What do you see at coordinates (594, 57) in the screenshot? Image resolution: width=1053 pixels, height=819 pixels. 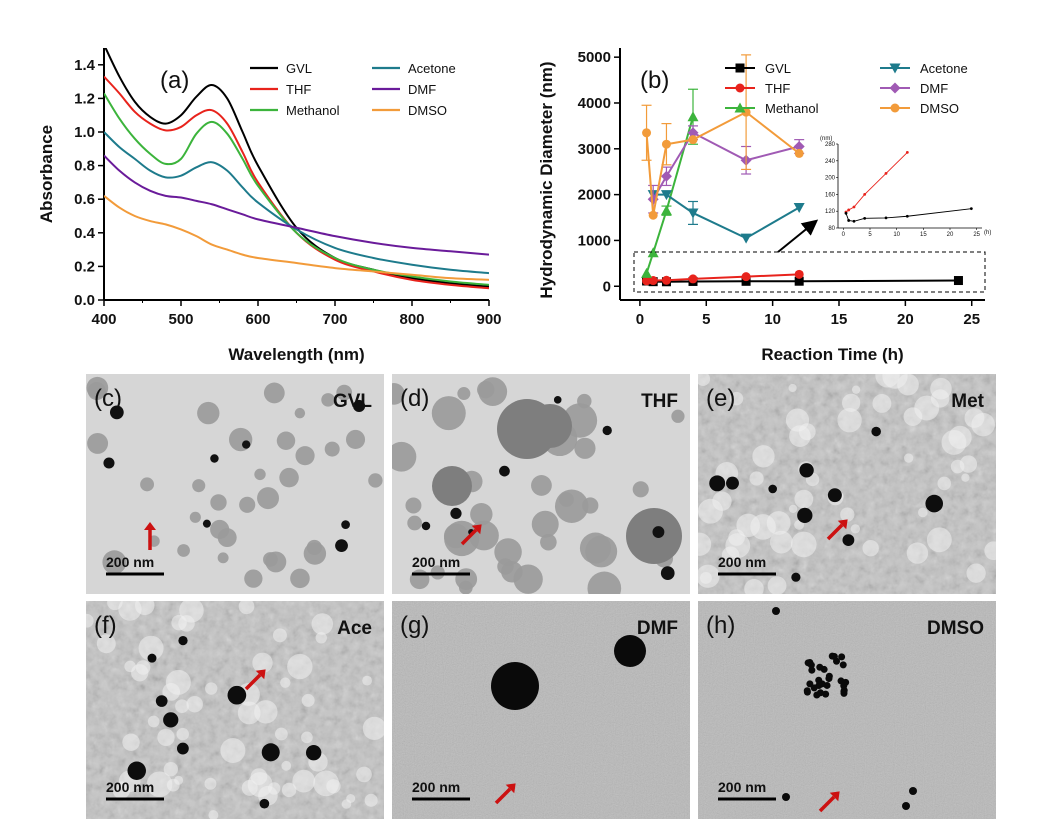 I see `y-tick-label: 5000` at bounding box center [594, 57].